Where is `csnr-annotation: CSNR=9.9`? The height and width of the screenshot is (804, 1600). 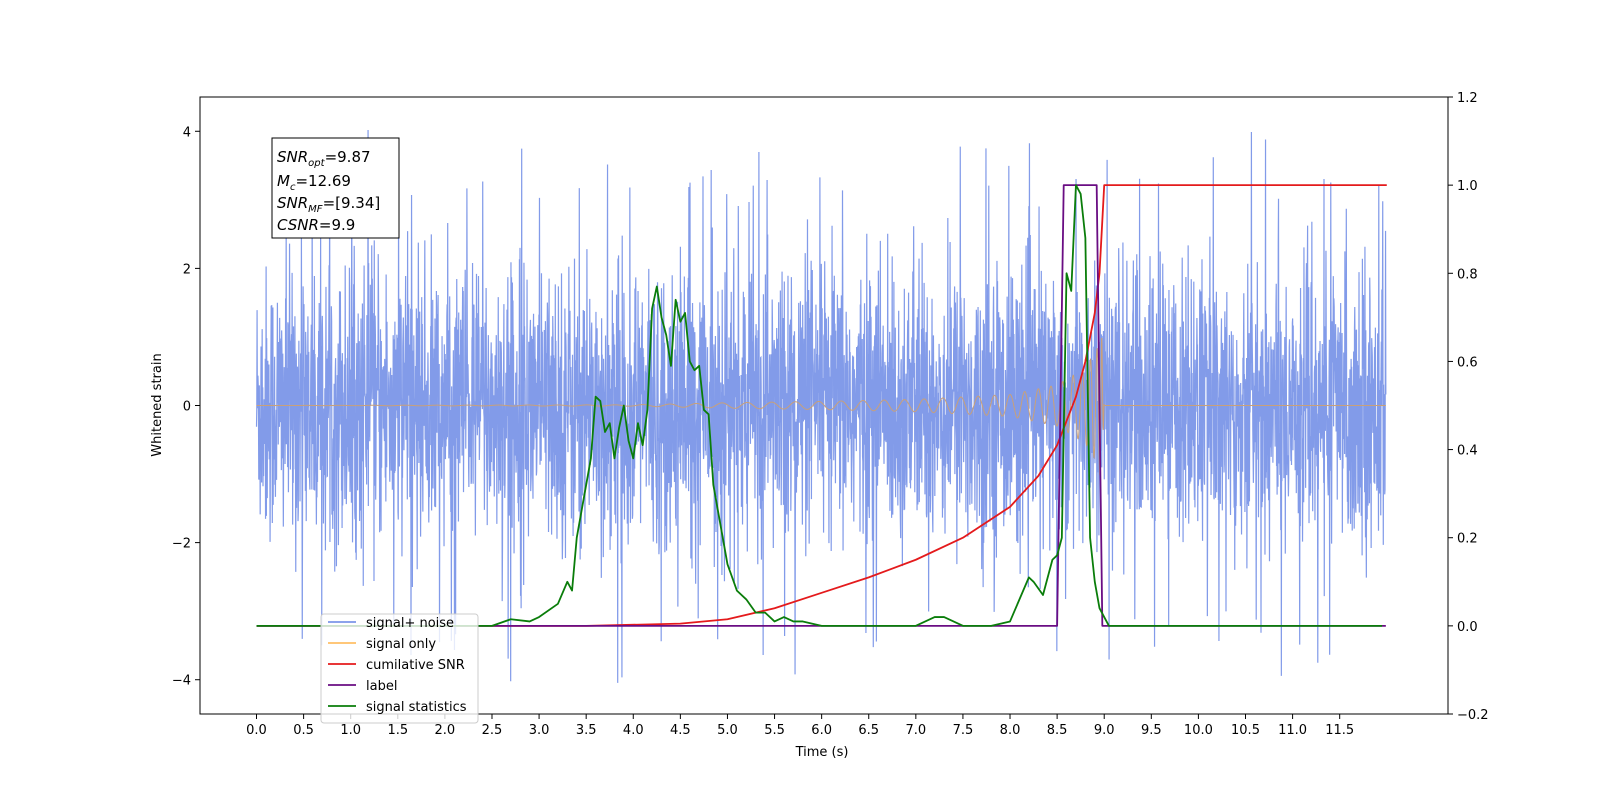 csnr-annotation: CSNR=9.9 is located at coordinates (316, 225).